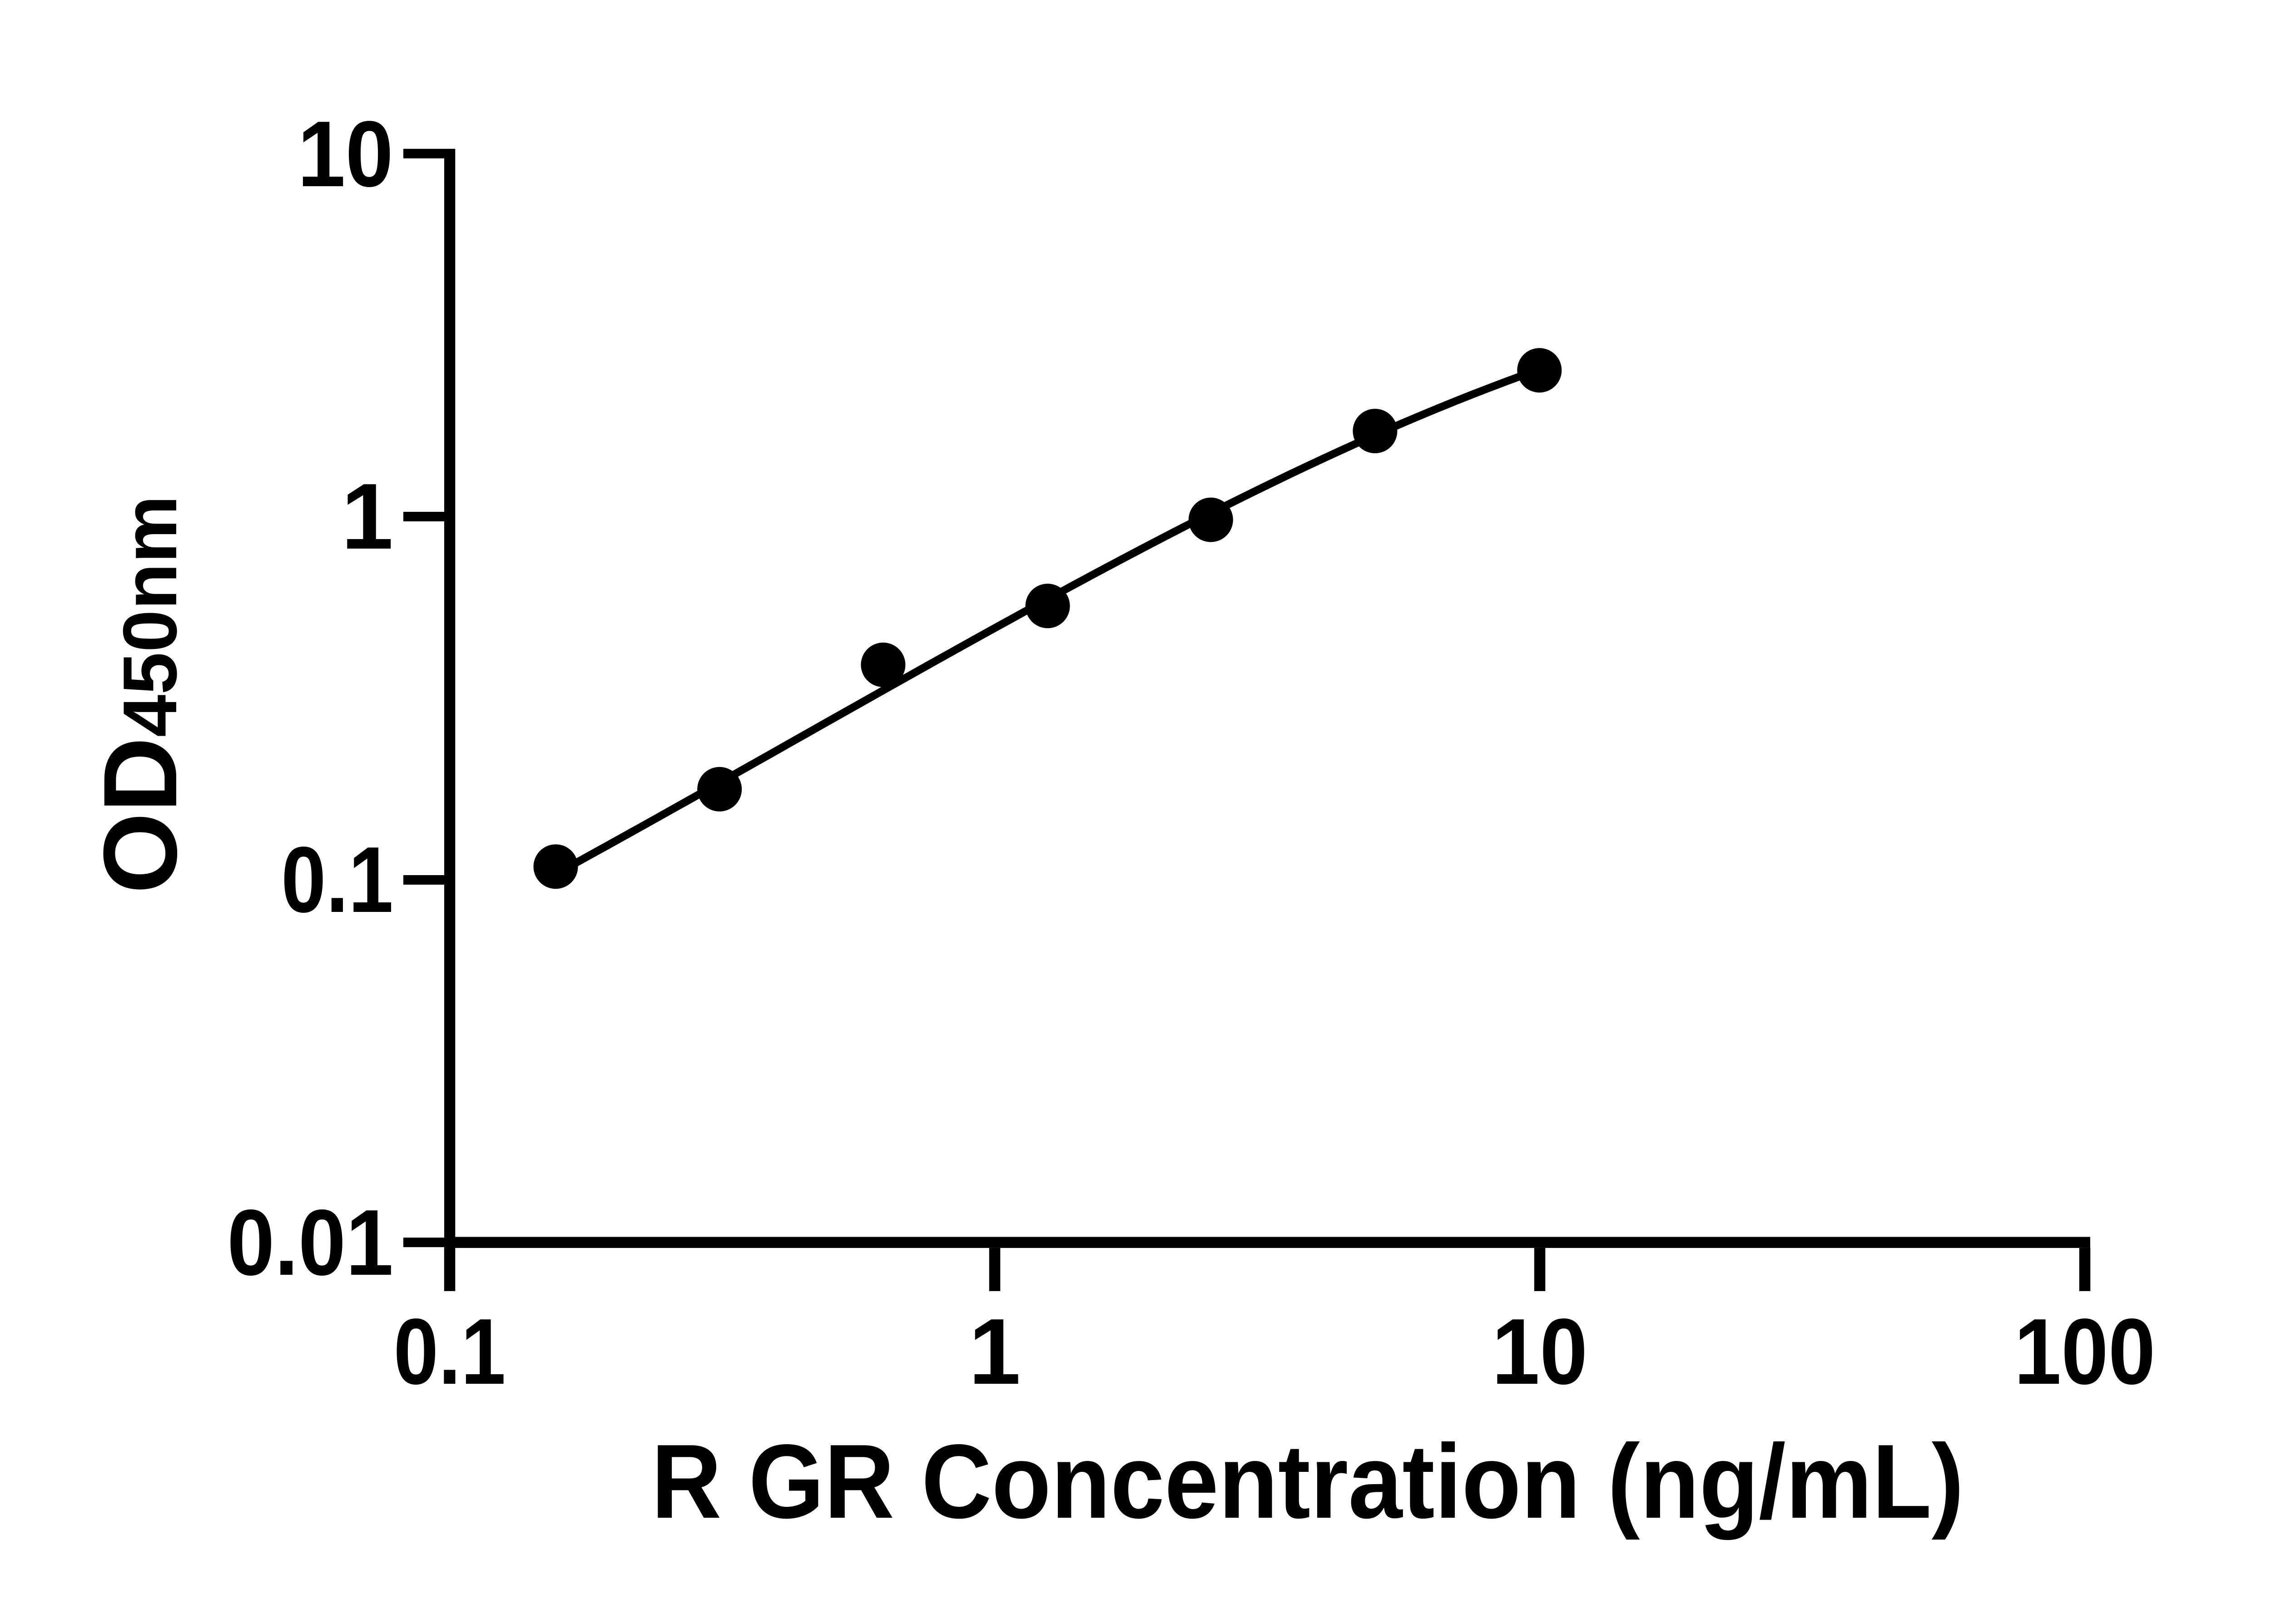 Image resolution: width=2271 pixels, height=1624 pixels. Describe the element at coordinates (310, 1242) in the screenshot. I see `svg-text: 0.01` at that location.